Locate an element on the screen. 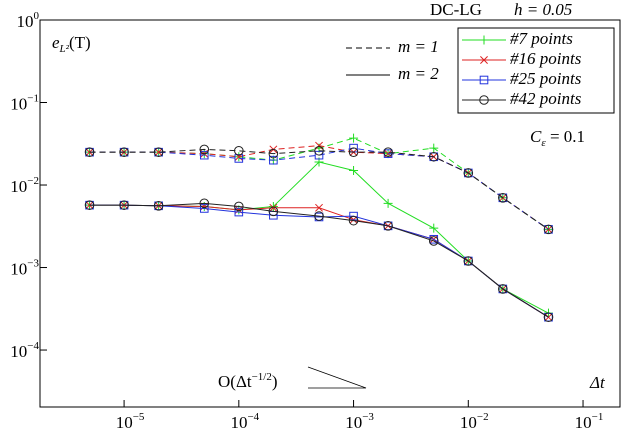  tick-label: 10⁻⁵ is located at coordinates (130, 421).